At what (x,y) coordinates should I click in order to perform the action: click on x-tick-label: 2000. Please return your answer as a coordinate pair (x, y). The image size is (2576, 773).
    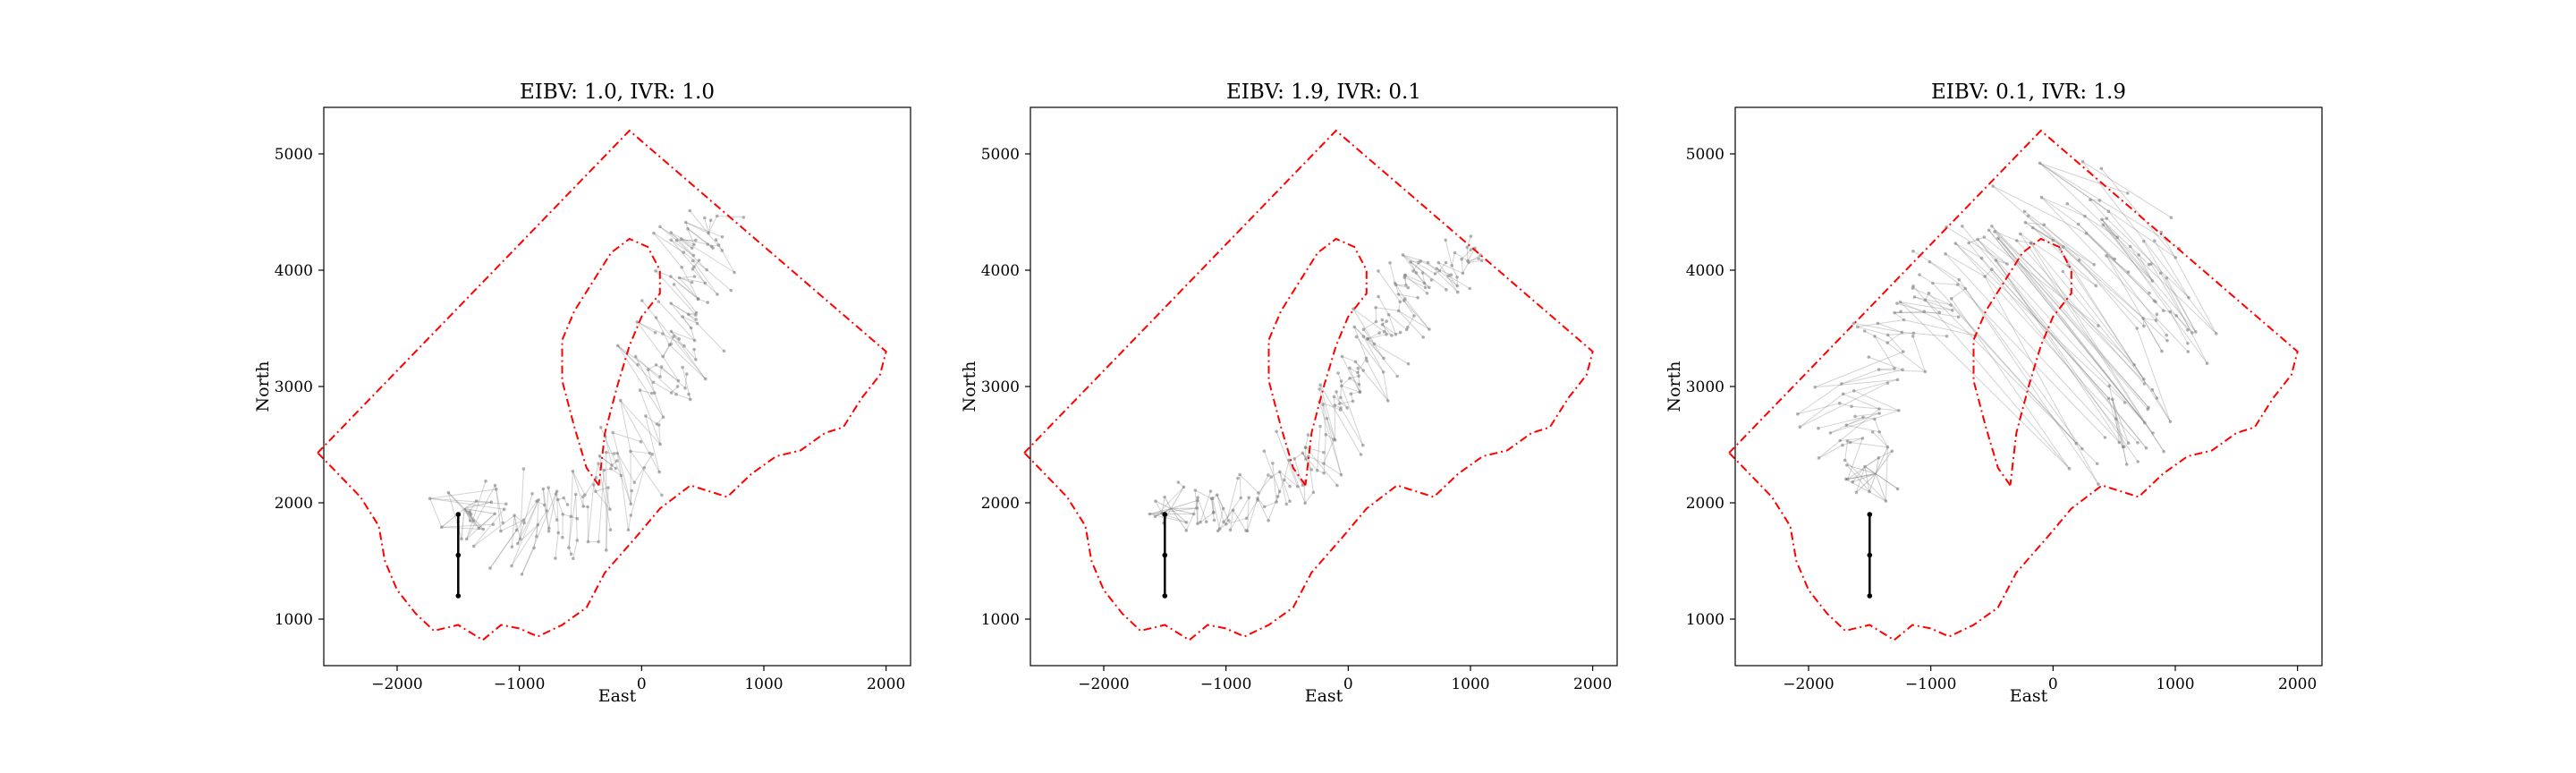
    Looking at the image, I should click on (2297, 684).